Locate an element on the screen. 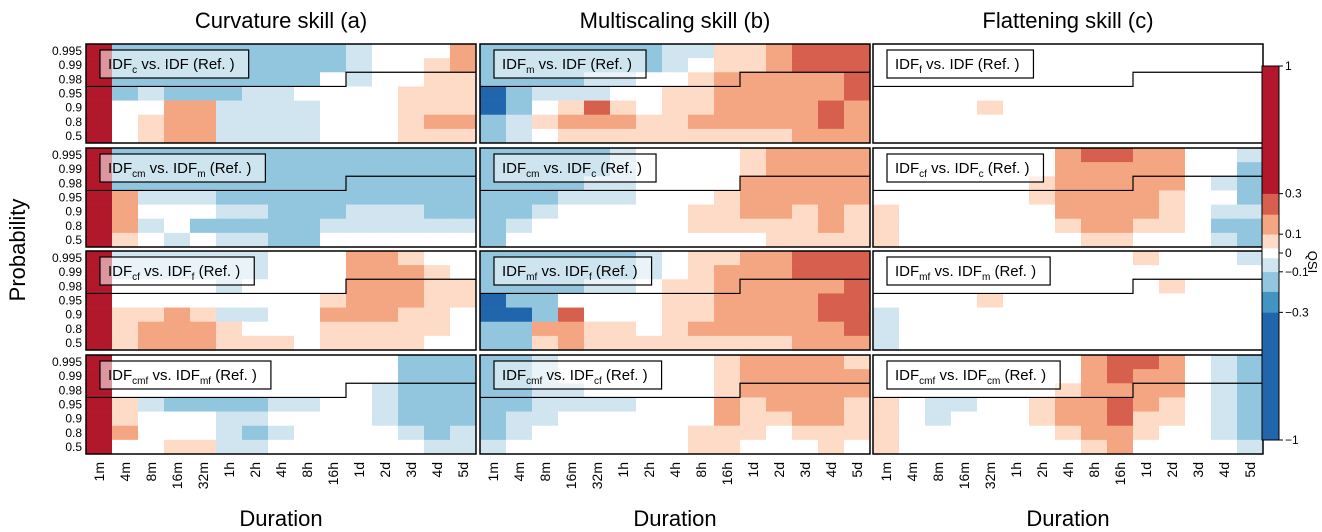 The width and height of the screenshot is (1322, 532). label-part: f is located at coordinates (590, 277).